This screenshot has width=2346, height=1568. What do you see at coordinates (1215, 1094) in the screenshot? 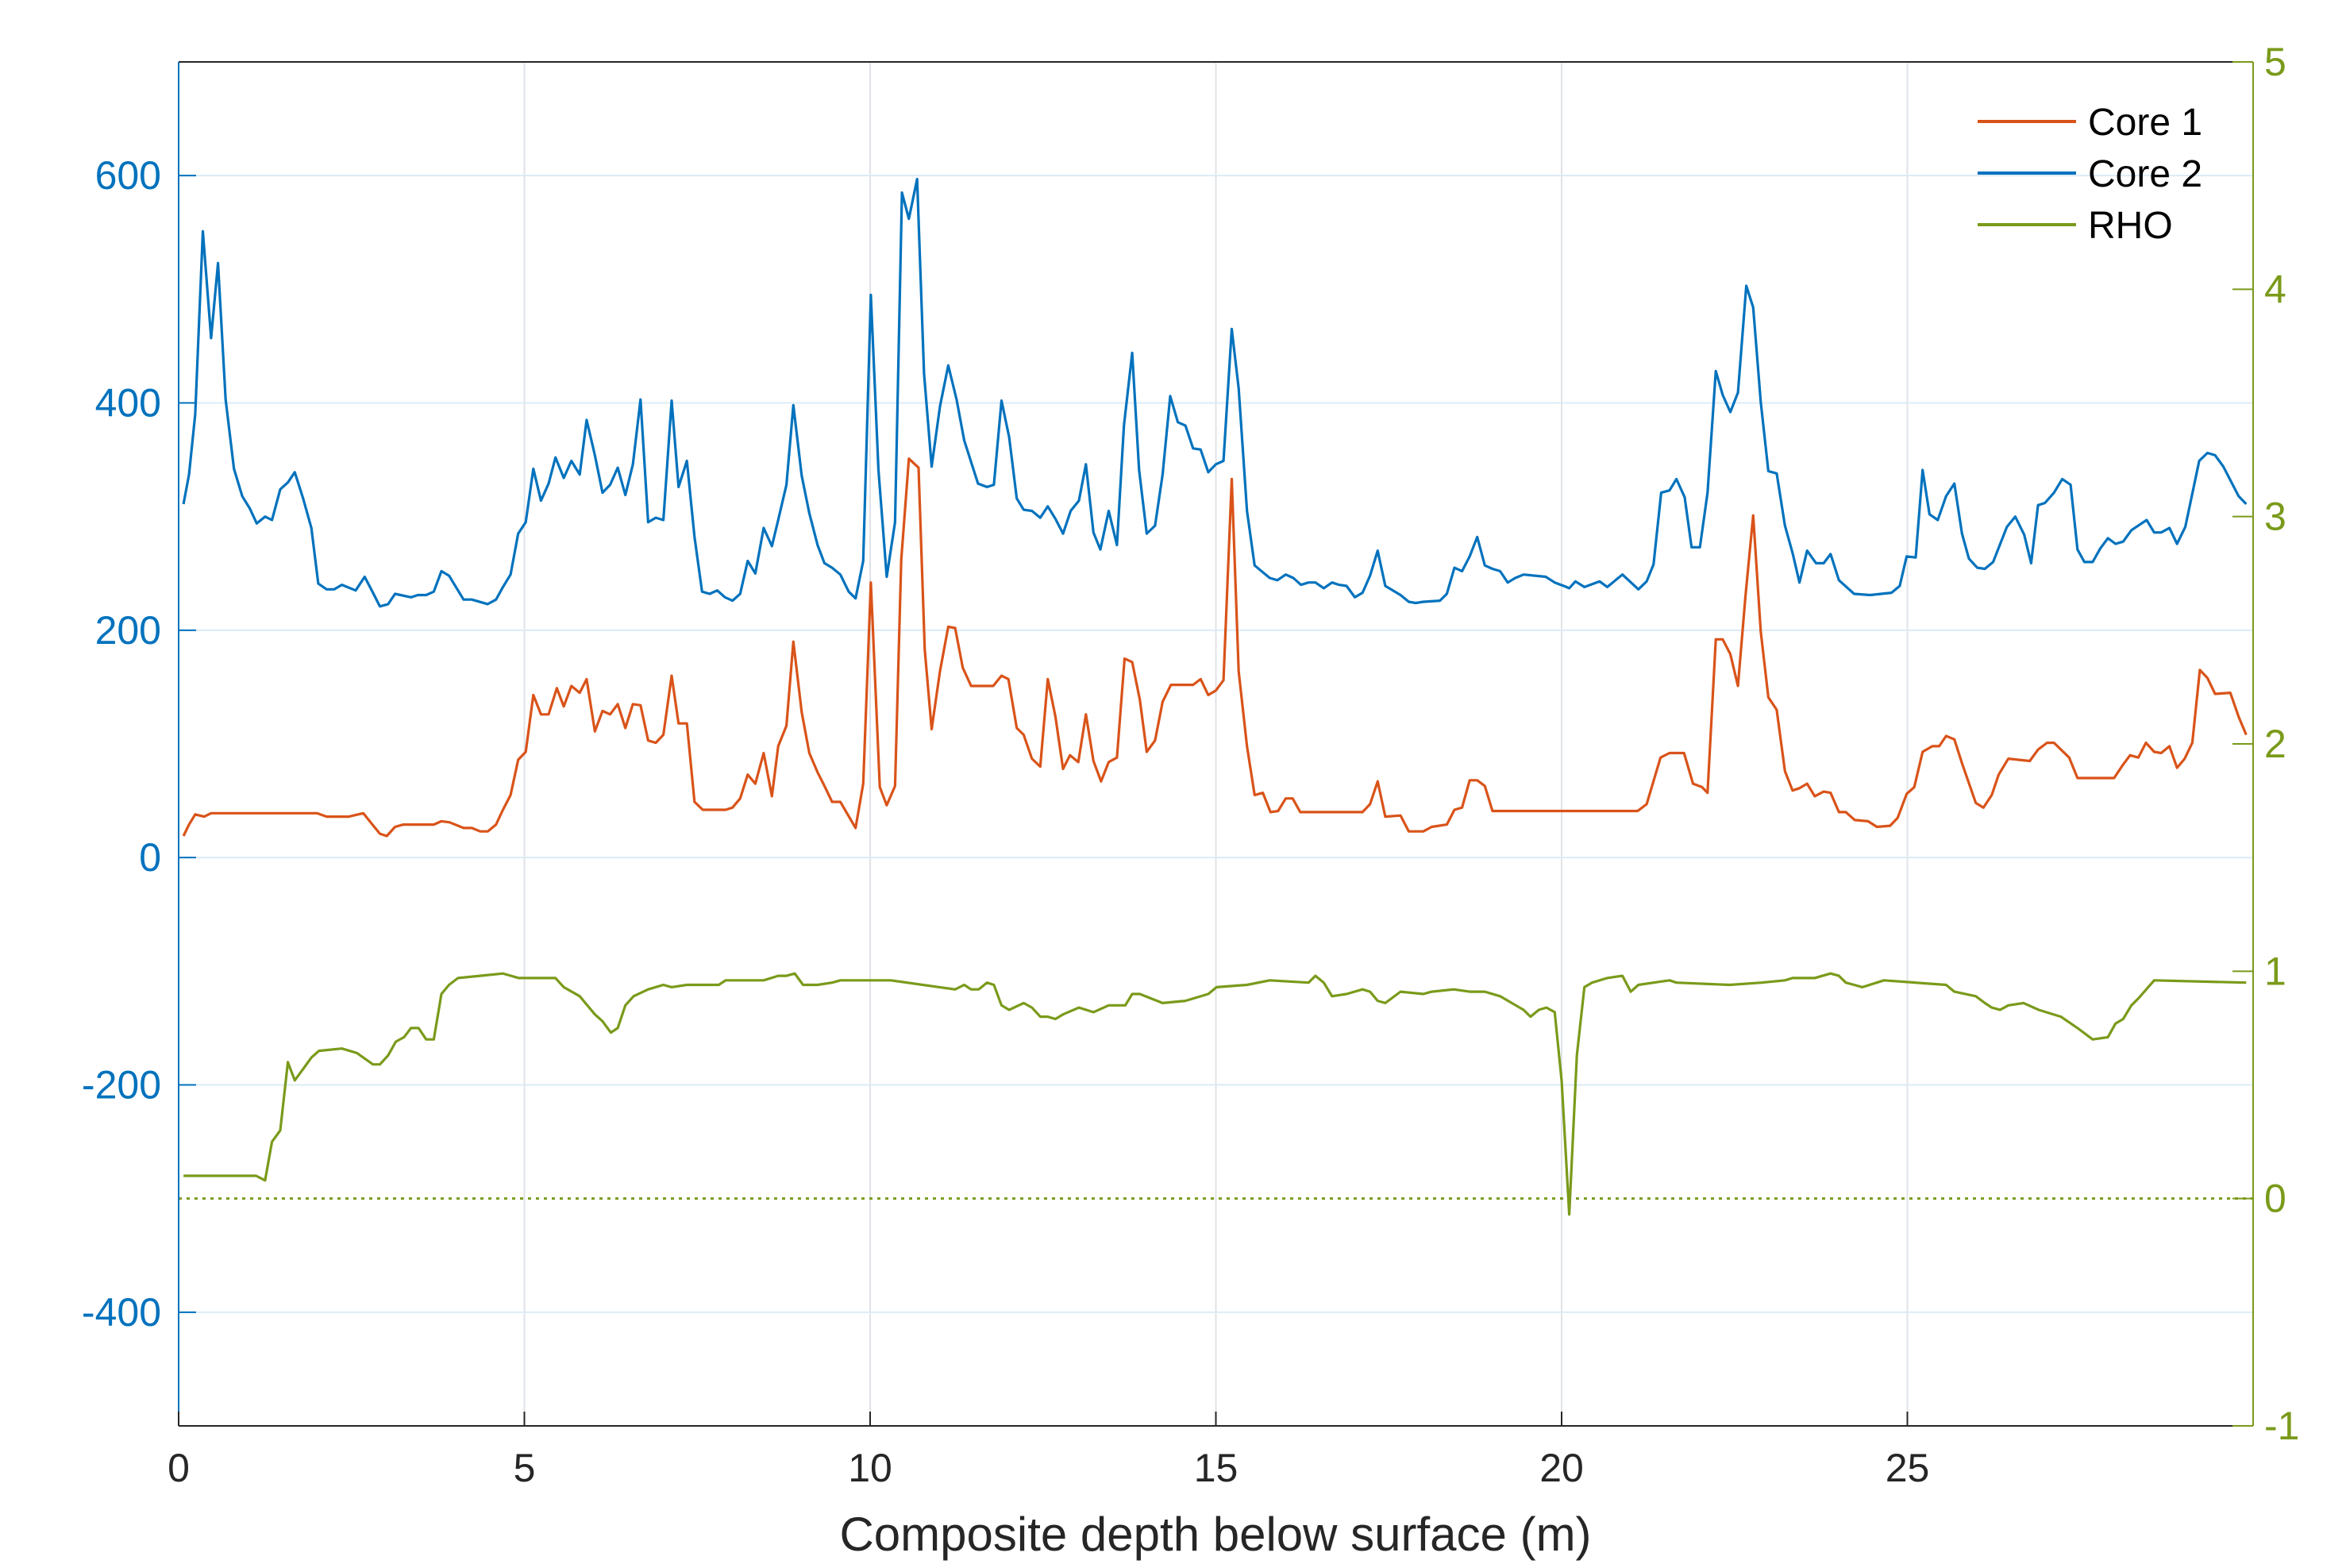
I see `series-line-rho` at bounding box center [1215, 1094].